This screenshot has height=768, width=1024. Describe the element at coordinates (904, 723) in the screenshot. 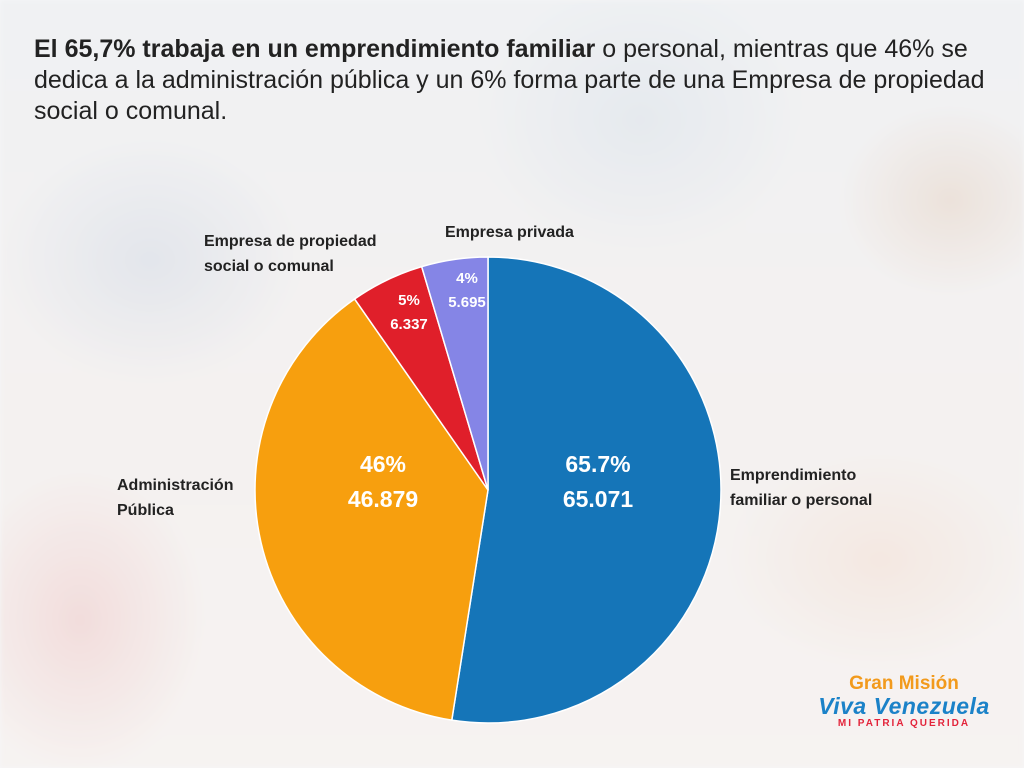

I see `logo-line-3: MI PATRIA QUERIDA` at that location.